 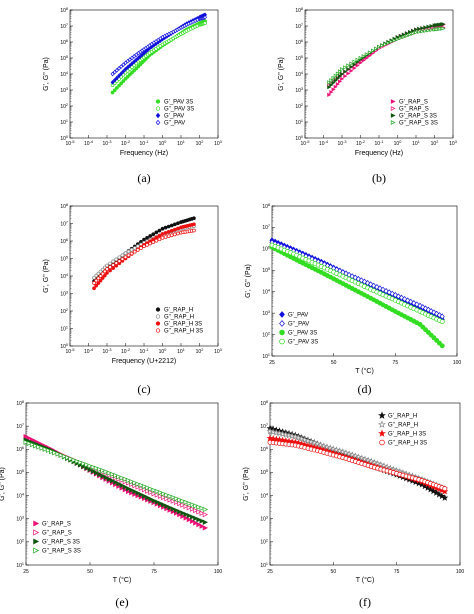 What do you see at coordinates (396, 363) in the screenshot?
I see `x-tick-label: 75` at bounding box center [396, 363].